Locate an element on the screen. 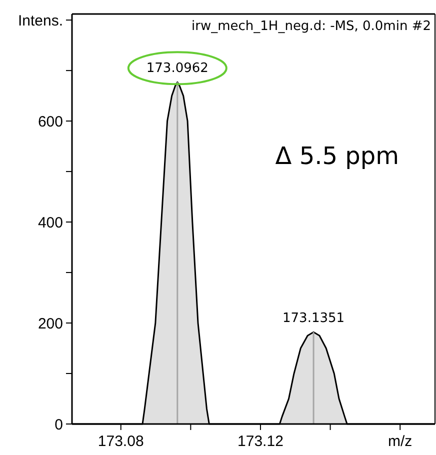 The height and width of the screenshot is (455, 436). x-tick-label: 173.08 is located at coordinates (121, 441).